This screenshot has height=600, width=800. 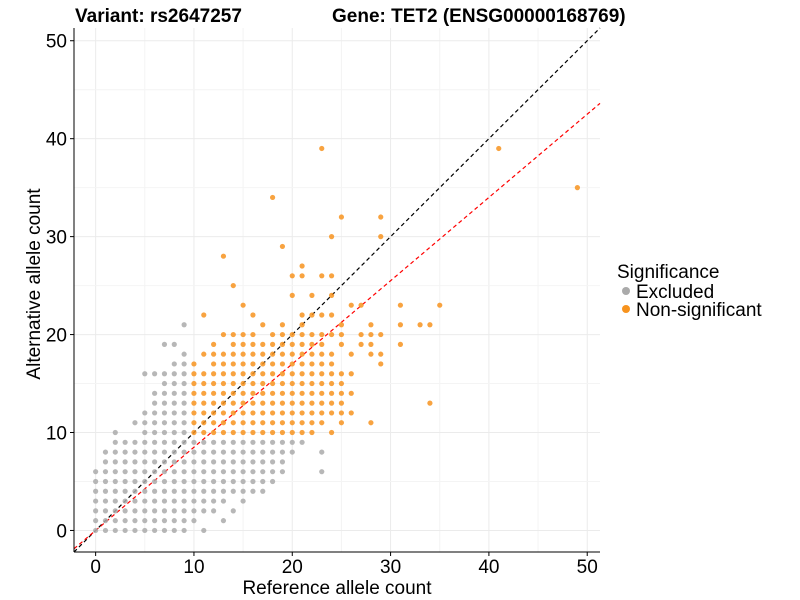 What do you see at coordinates (668, 272) in the screenshot?
I see `legend-title: Significance` at bounding box center [668, 272].